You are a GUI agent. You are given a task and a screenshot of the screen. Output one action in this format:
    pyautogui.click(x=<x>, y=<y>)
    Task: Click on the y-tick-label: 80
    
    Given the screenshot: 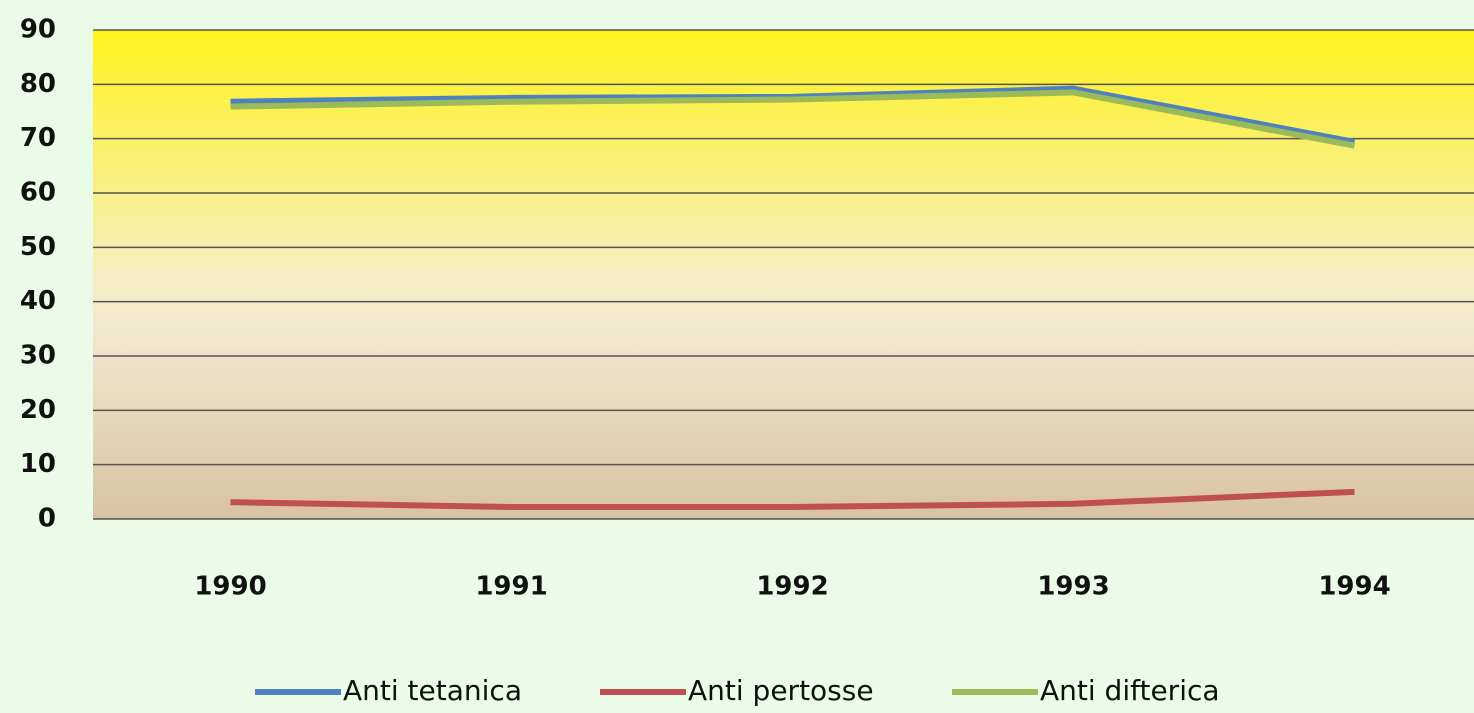 What is the action you would take?
    pyautogui.click(x=38, y=84)
    